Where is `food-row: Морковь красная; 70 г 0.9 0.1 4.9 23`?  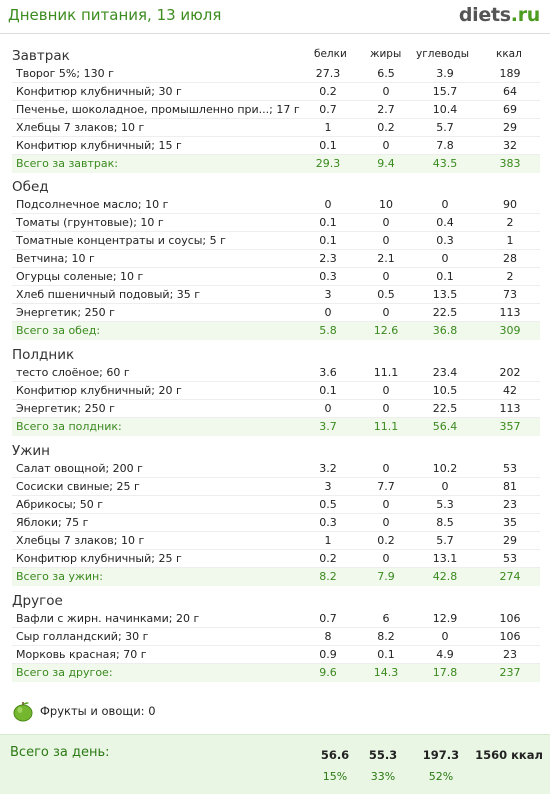
food-row: Морковь красная; 70 г 0.9 0.1 4.9 23 is located at coordinates (276, 655).